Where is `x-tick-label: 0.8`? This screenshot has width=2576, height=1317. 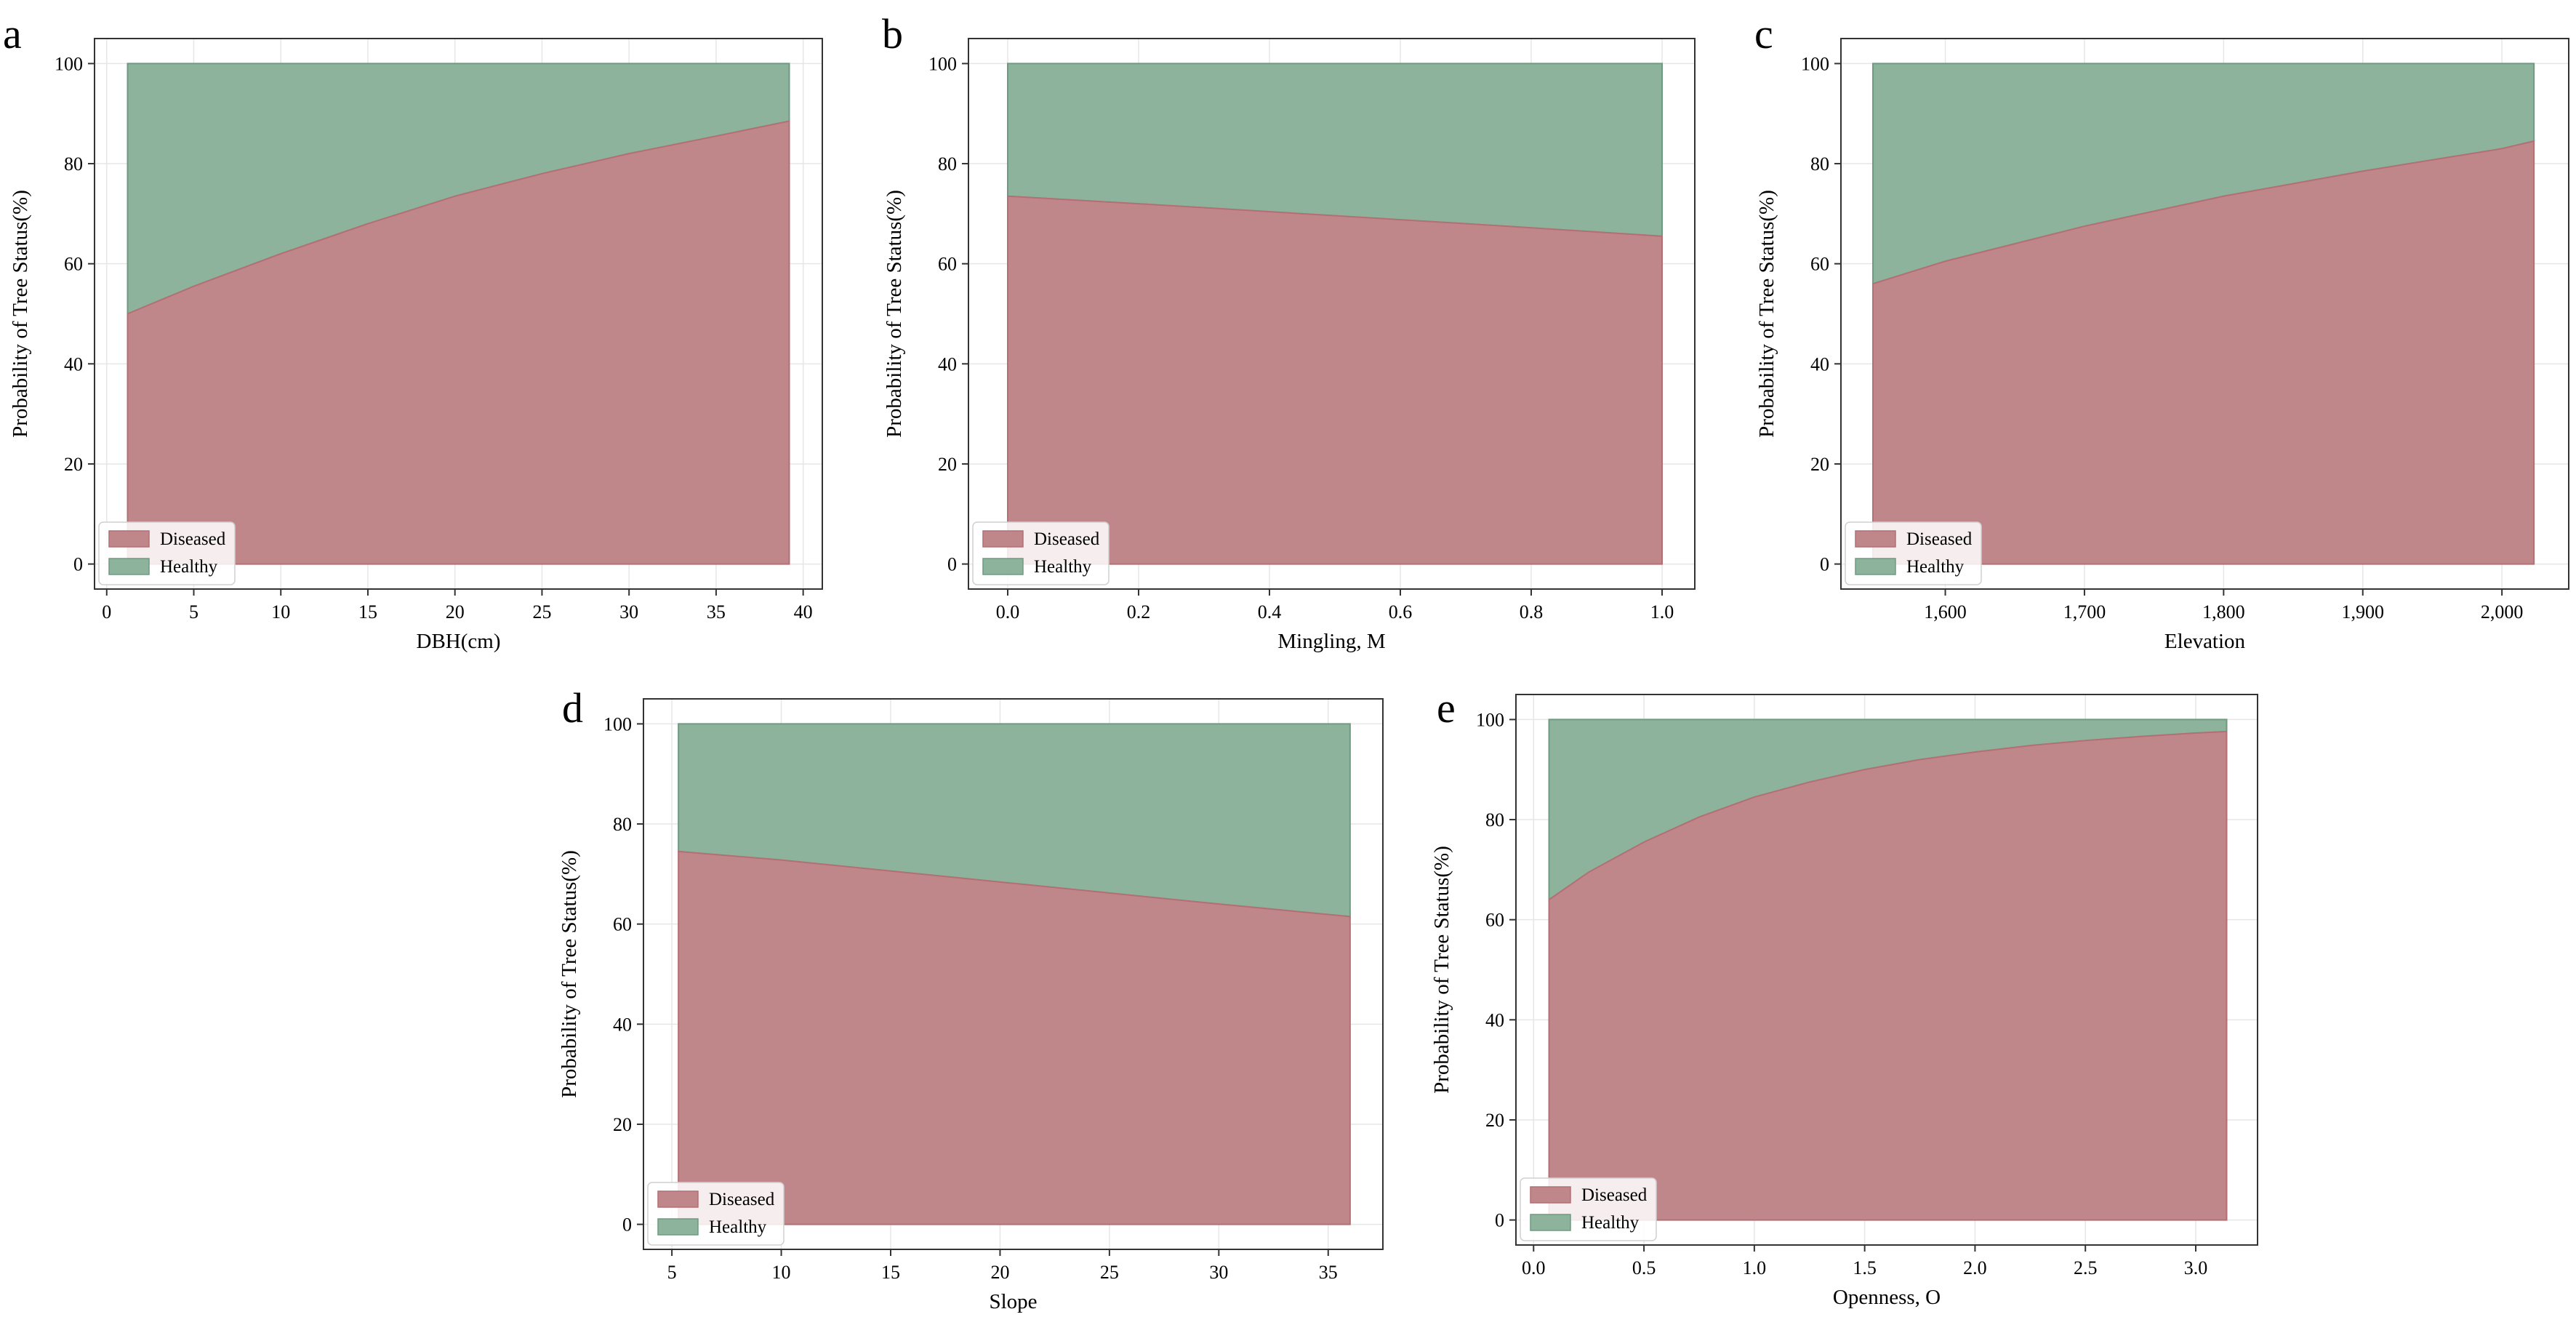 x-tick-label: 0.8 is located at coordinates (1532, 612).